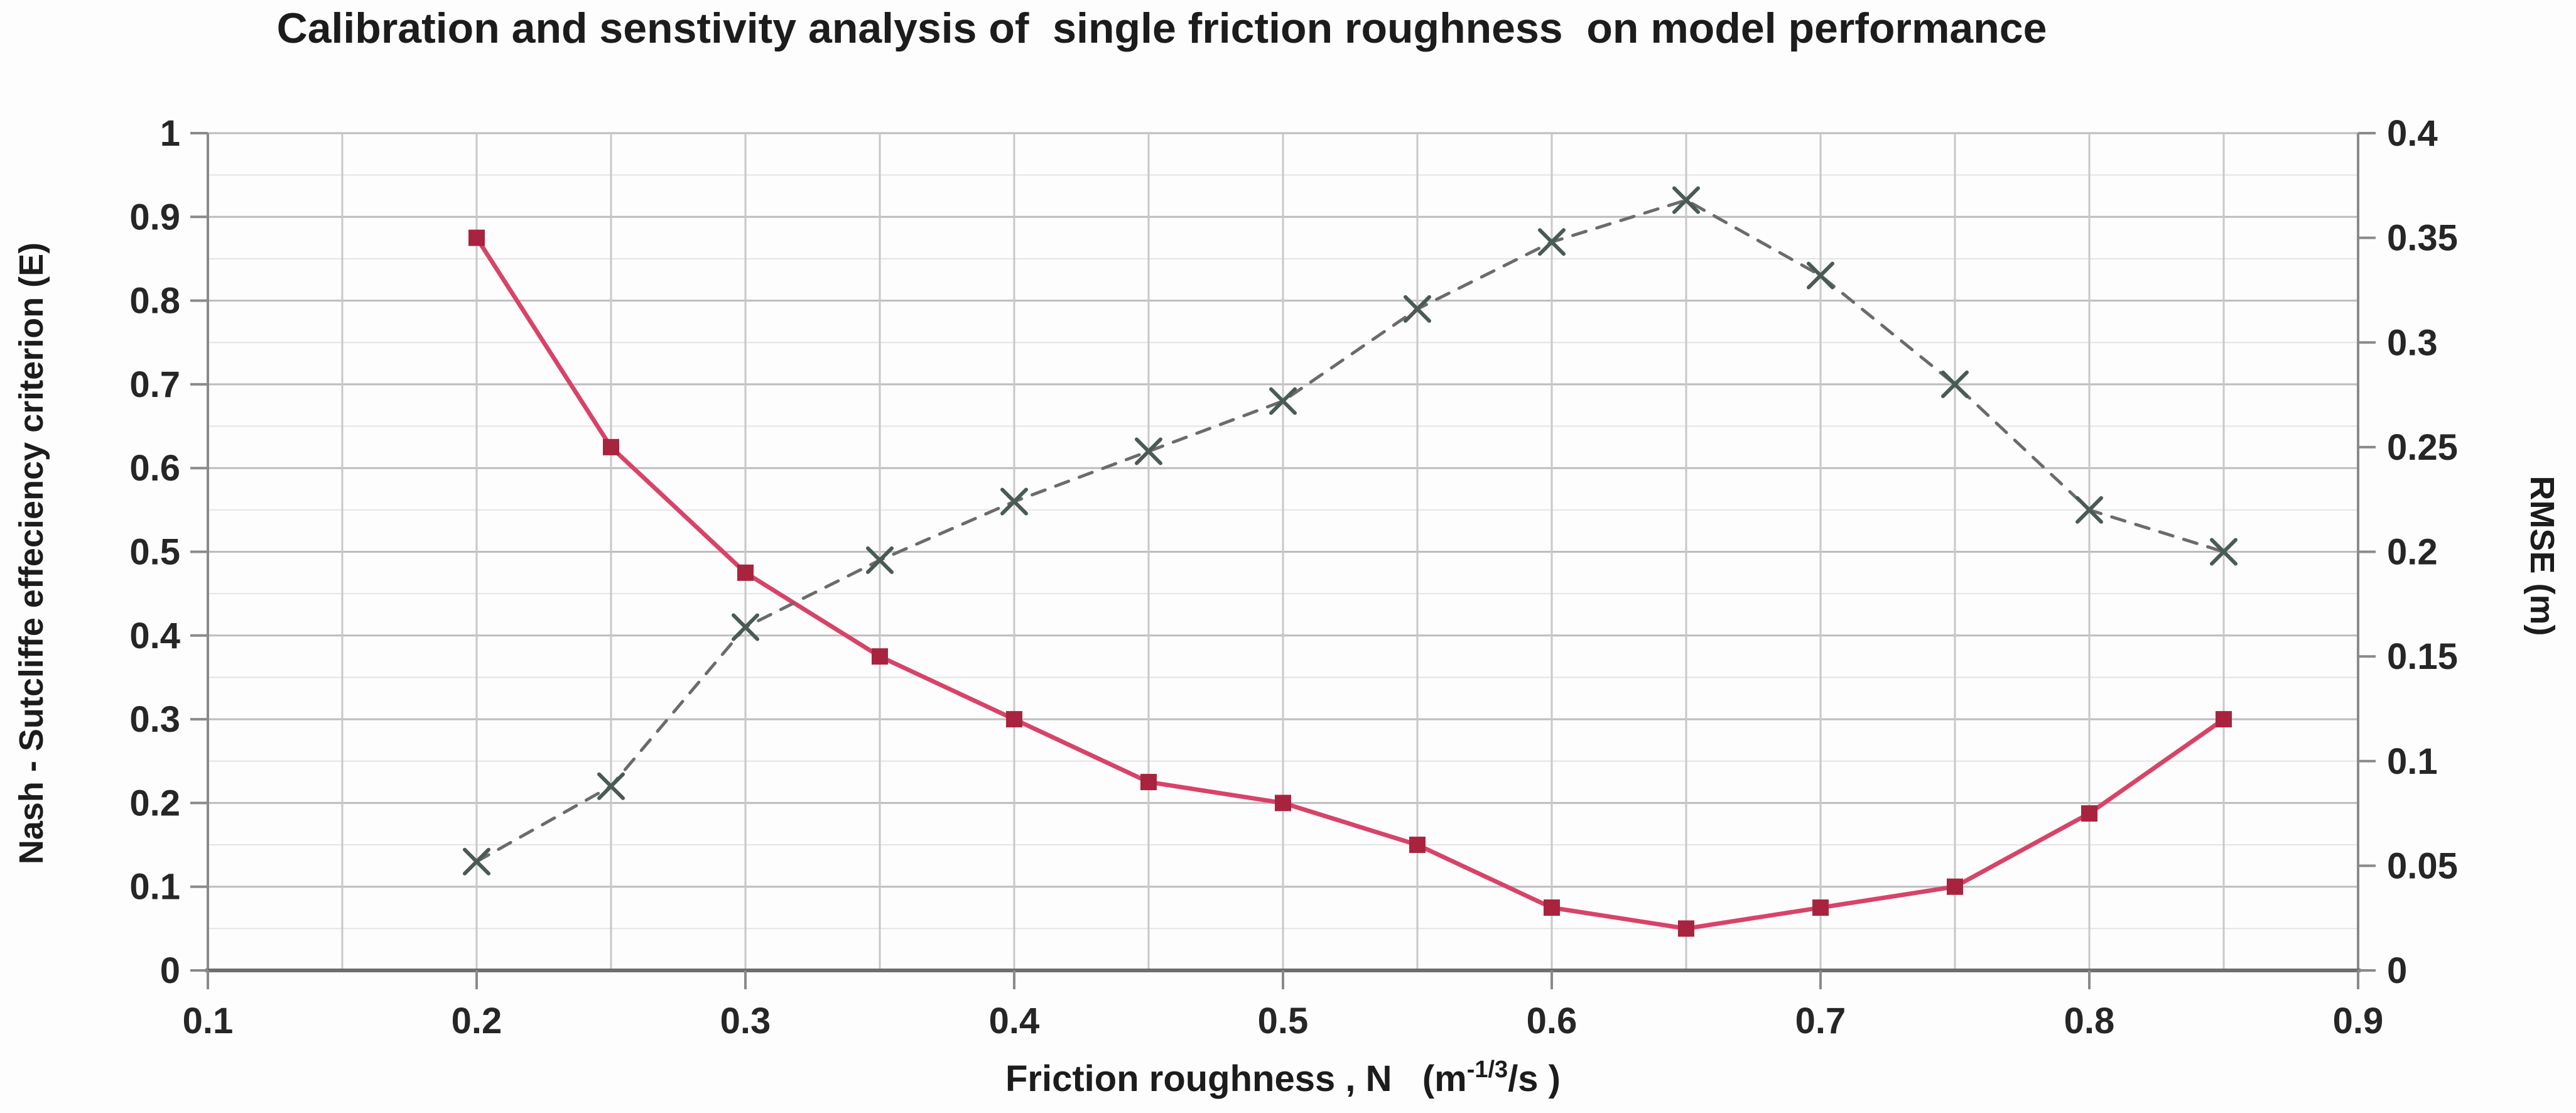 This screenshot has width=2576, height=1113. I want to click on y-right-tick-label: 0.25, so click(2423, 447).